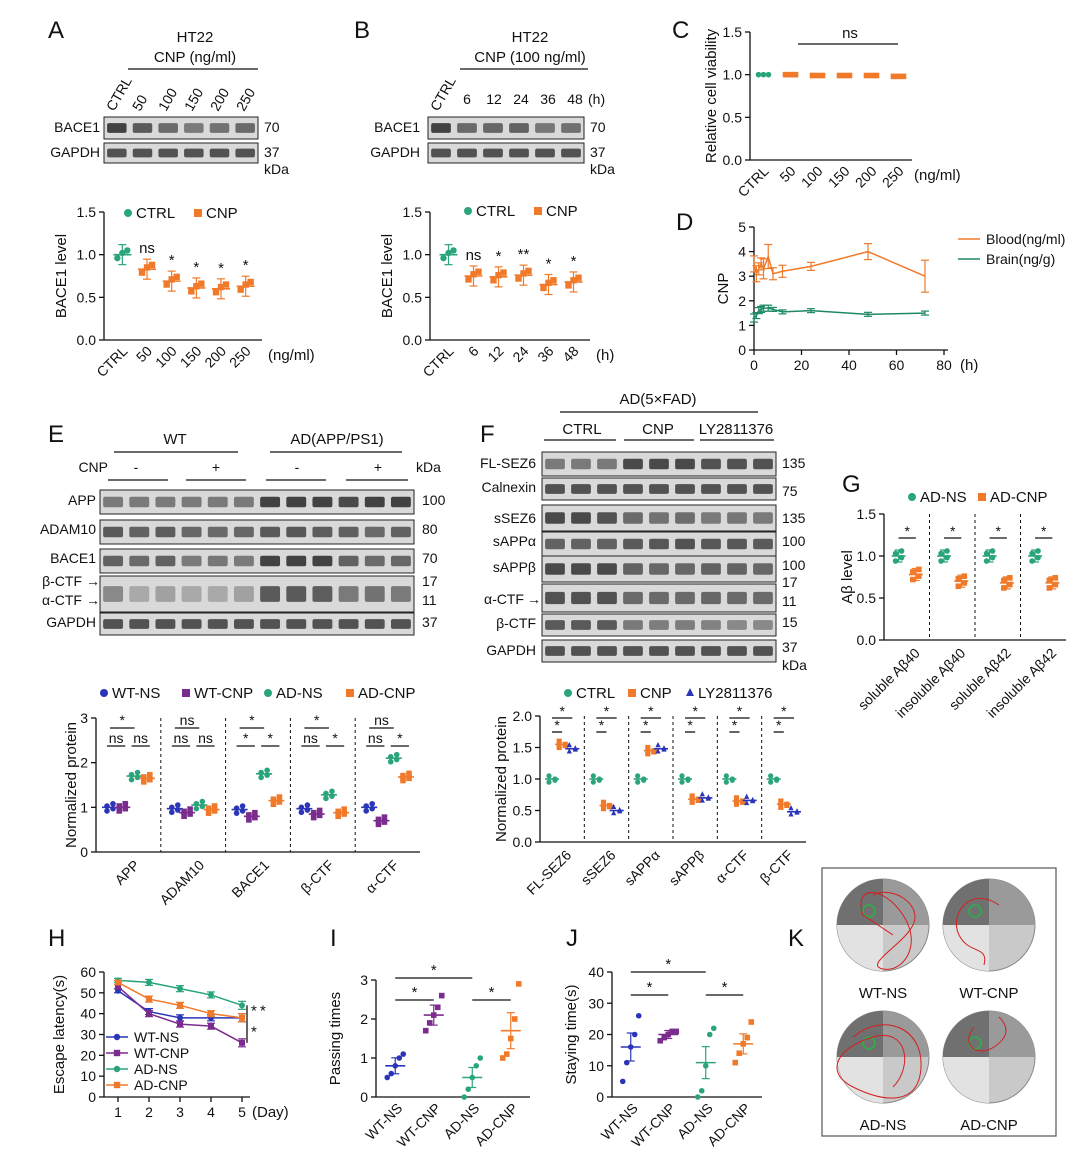 This screenshot has height=1172, width=1080. I want to click on blot-b-subtitle: CNP (100 ng/ml), so click(529, 57).